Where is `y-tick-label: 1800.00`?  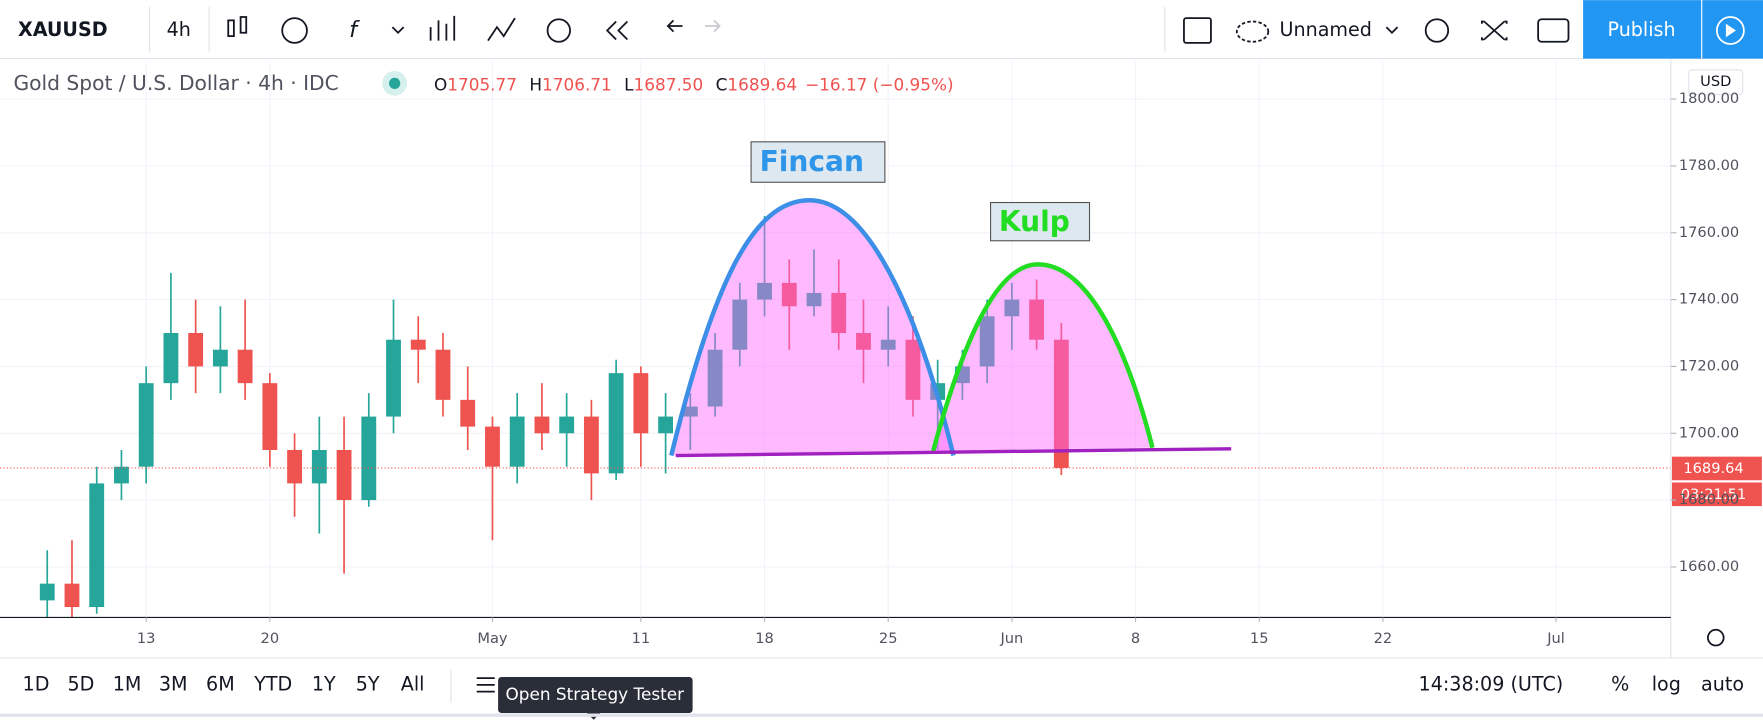 y-tick-label: 1800.00 is located at coordinates (1709, 98).